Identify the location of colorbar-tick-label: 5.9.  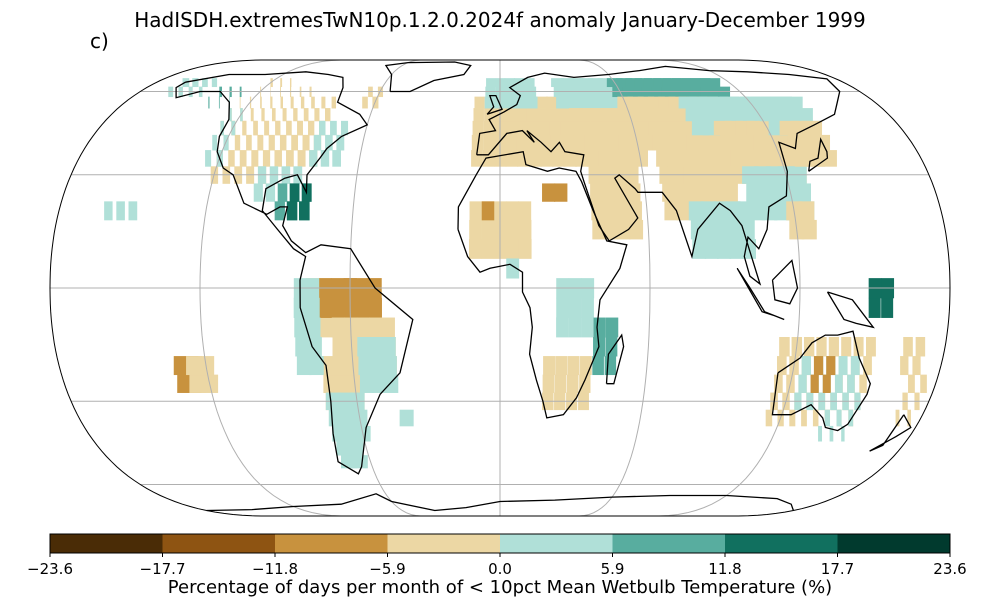
(612, 569).